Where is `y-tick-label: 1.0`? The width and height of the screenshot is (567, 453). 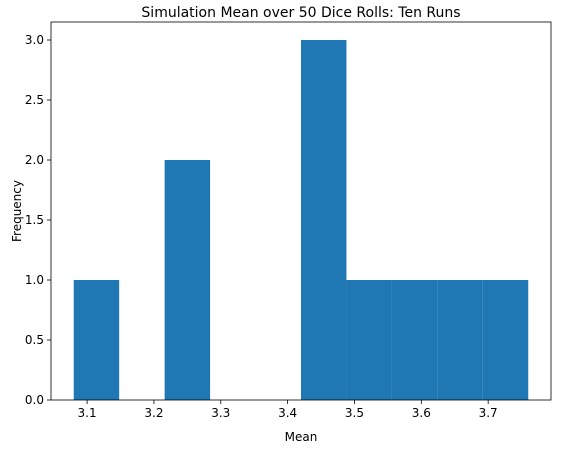
y-tick-label: 1.0 is located at coordinates (34, 280).